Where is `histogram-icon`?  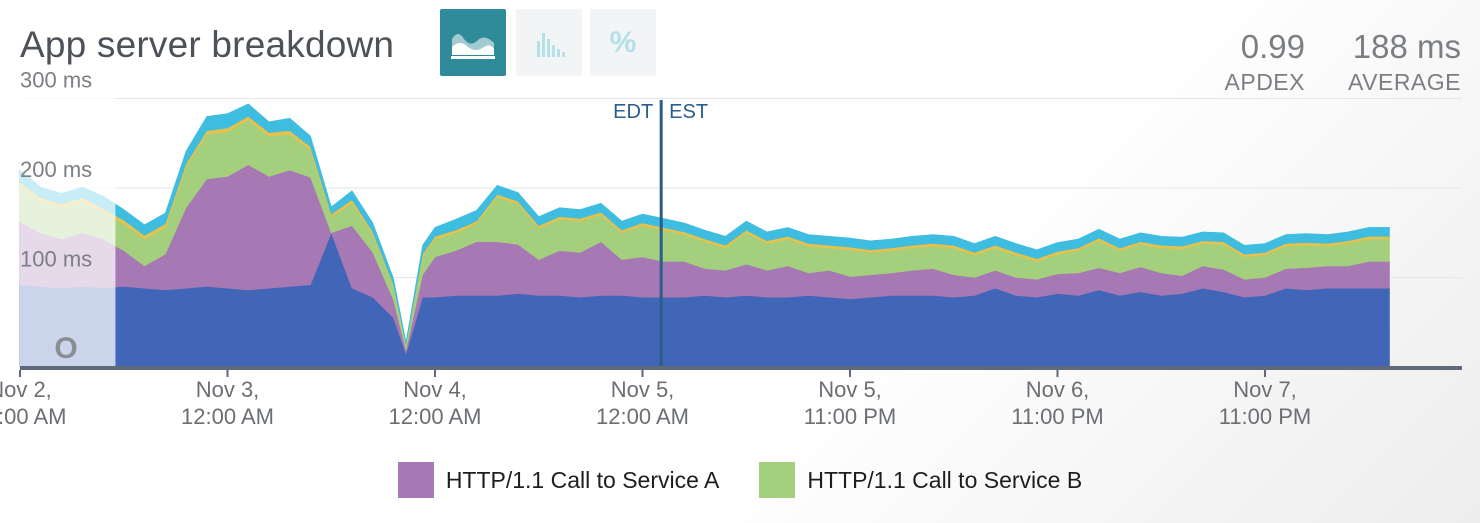 histogram-icon is located at coordinates (551, 44).